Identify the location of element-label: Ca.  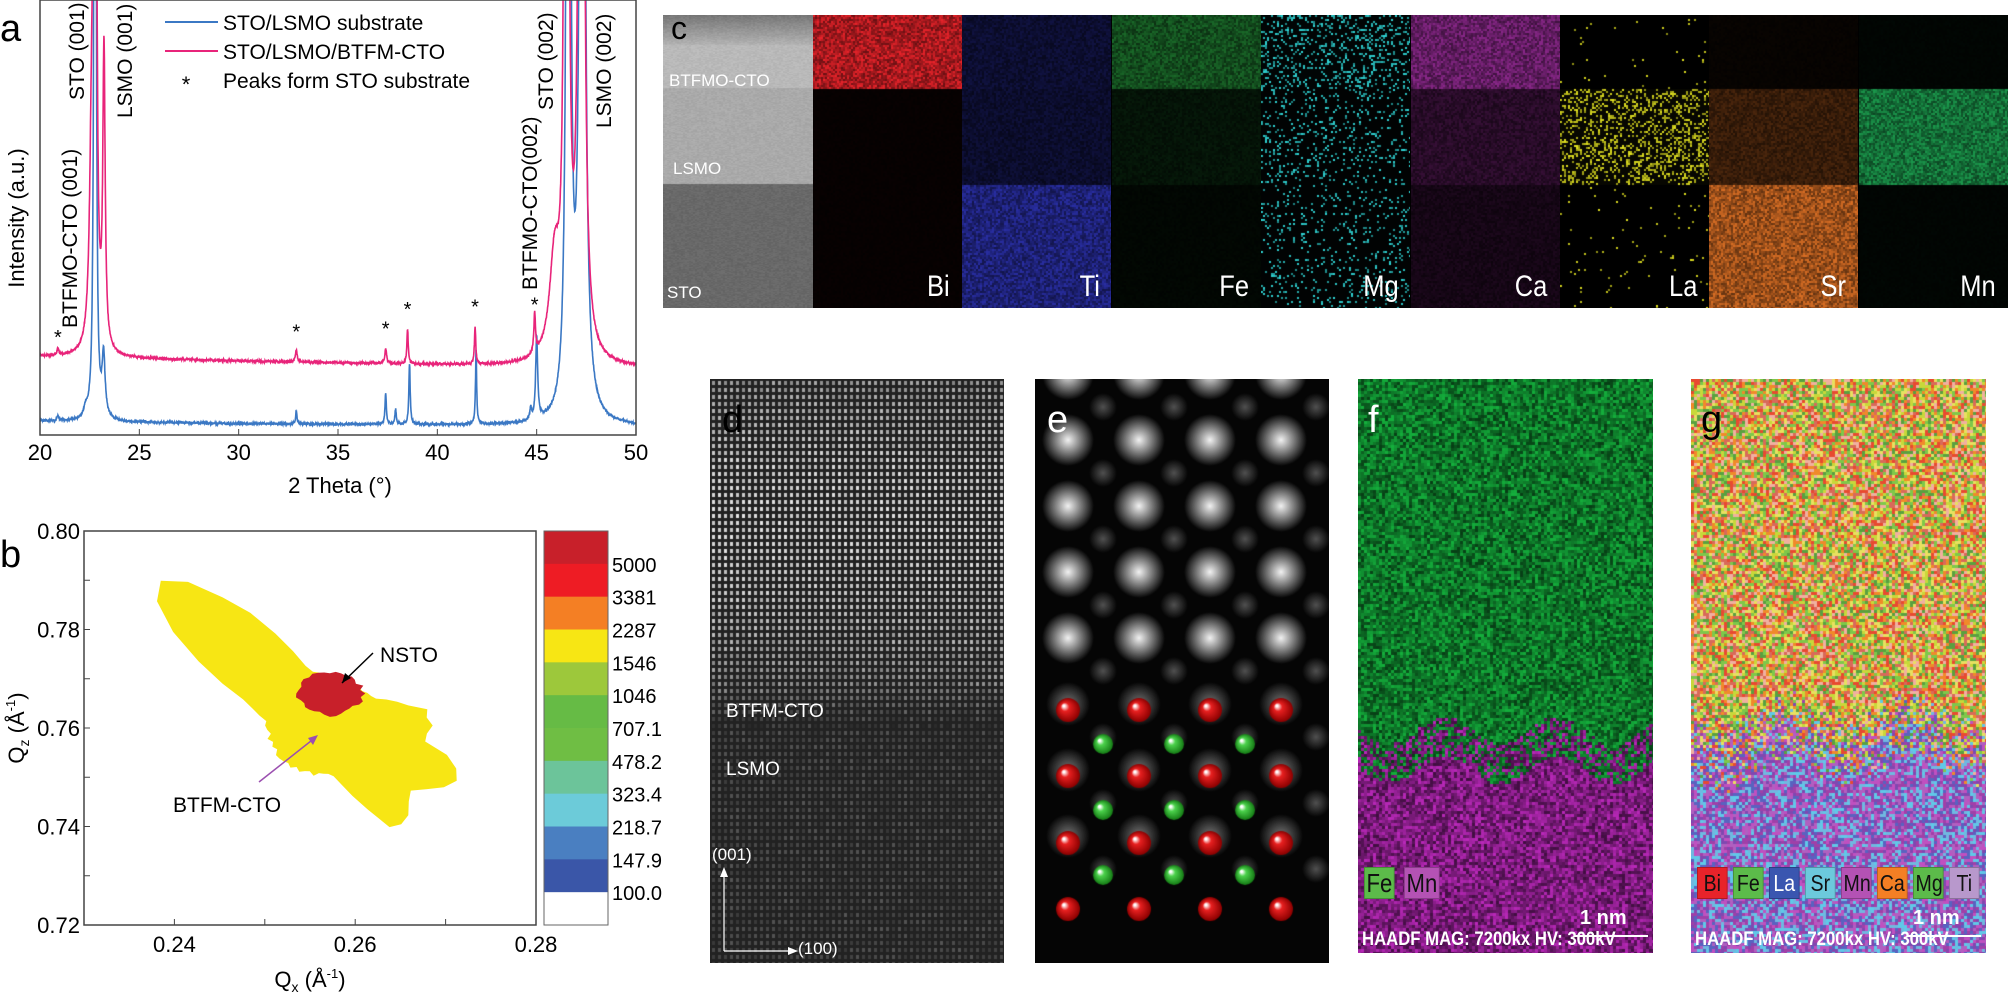
(1531, 286).